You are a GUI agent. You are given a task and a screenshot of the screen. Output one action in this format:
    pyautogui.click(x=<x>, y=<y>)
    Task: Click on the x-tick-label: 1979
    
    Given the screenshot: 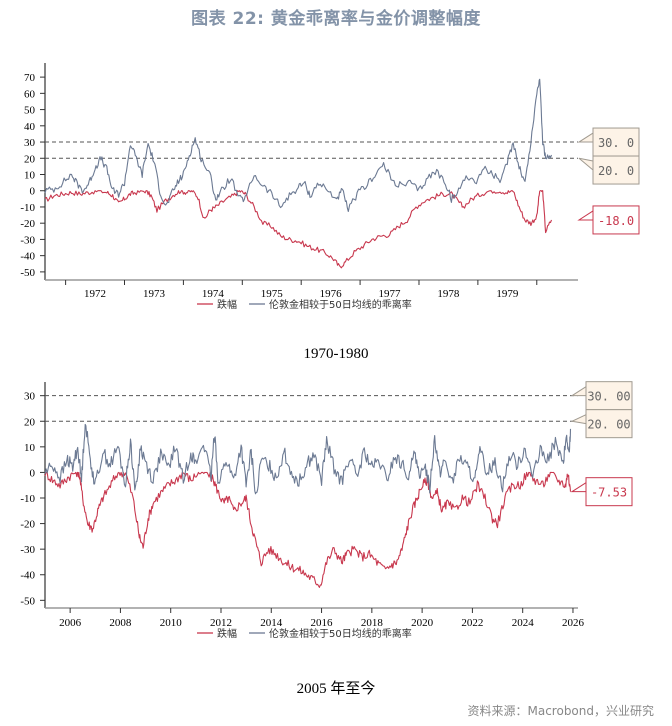 What is the action you would take?
    pyautogui.click(x=507, y=294)
    